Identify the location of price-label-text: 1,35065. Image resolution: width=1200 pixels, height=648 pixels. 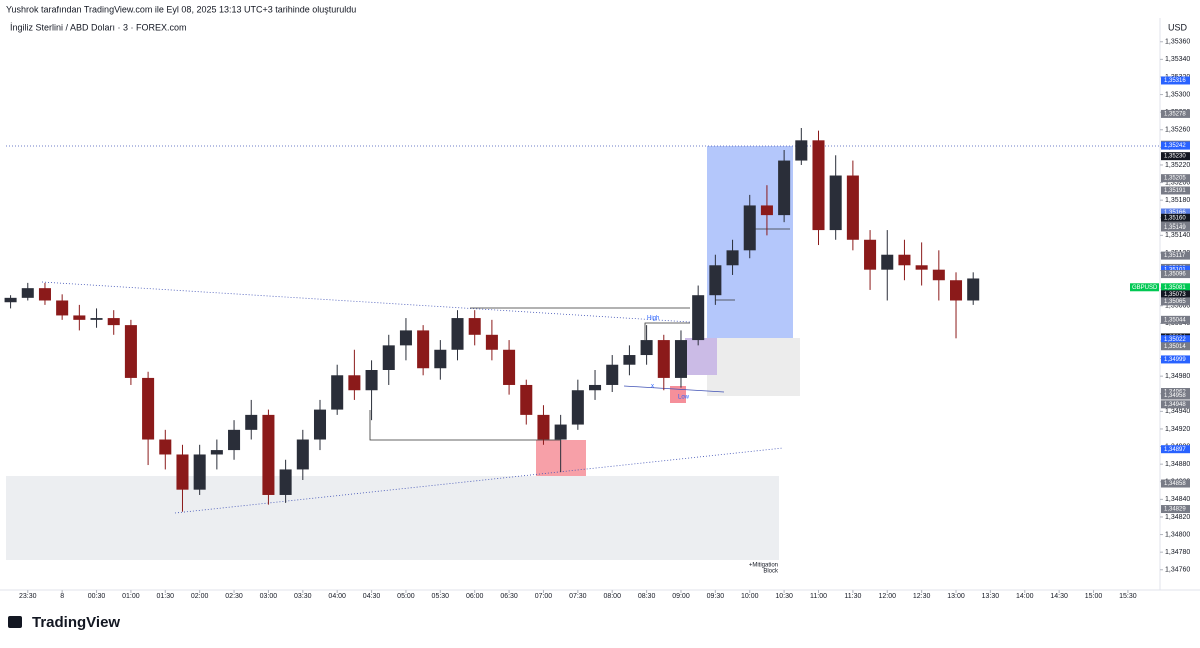
(1175, 302).